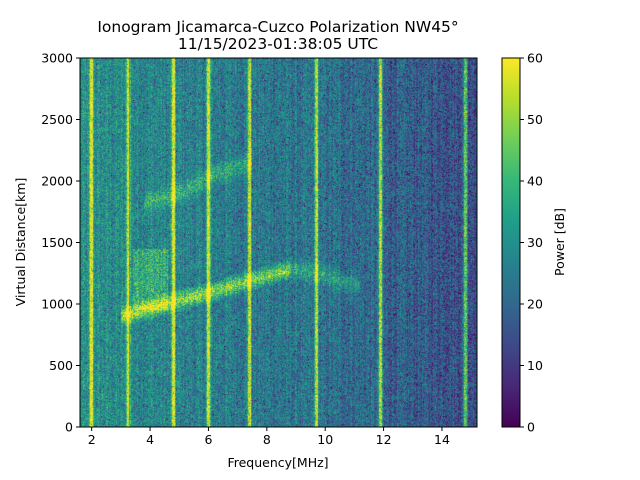 The width and height of the screenshot is (640, 480). I want to click on y-tick-label: 1500, so click(57, 242).